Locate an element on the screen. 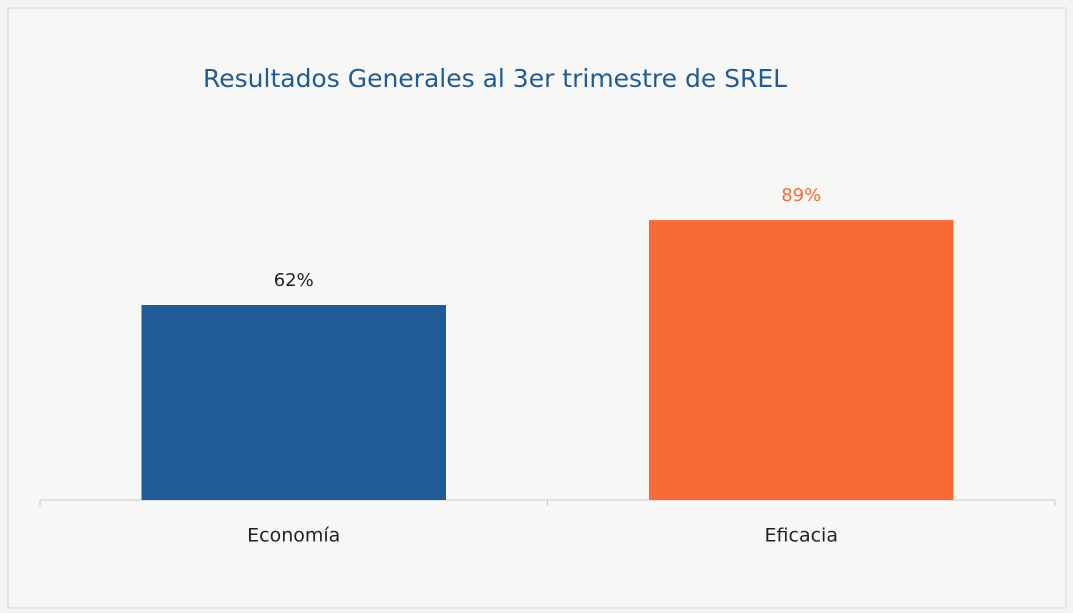  value-label: 62% is located at coordinates (294, 280).